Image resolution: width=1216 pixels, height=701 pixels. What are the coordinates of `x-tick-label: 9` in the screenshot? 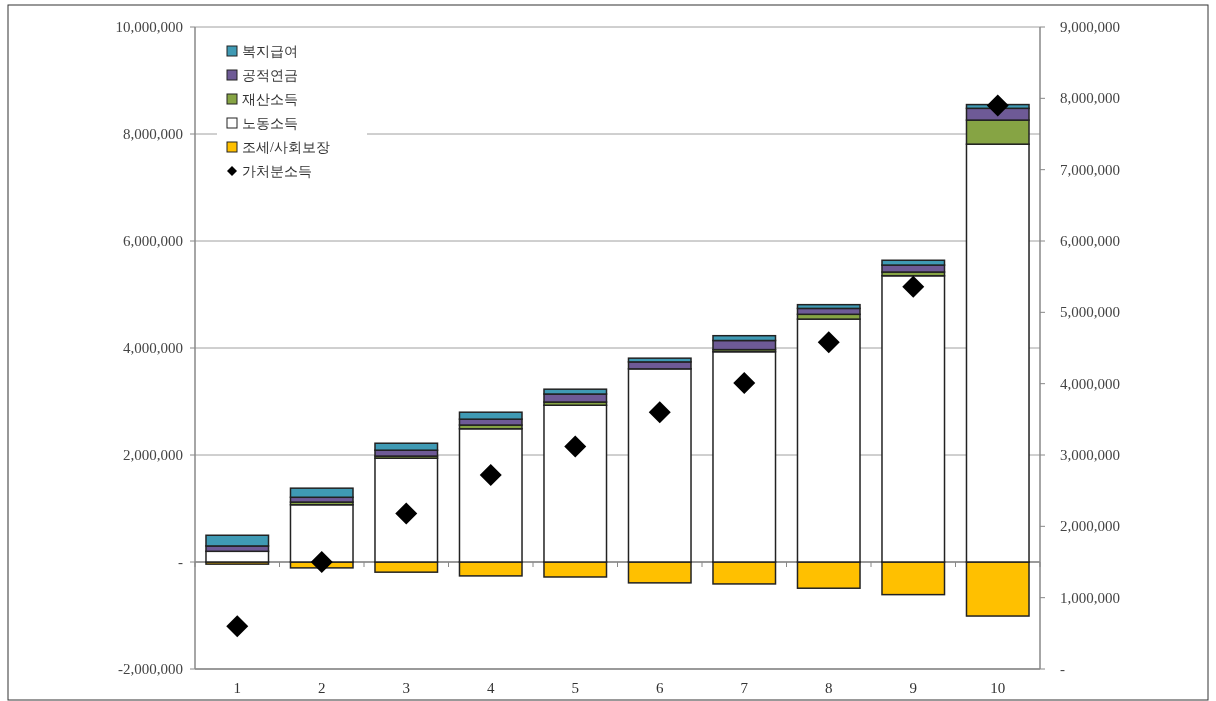 It's located at (913, 688).